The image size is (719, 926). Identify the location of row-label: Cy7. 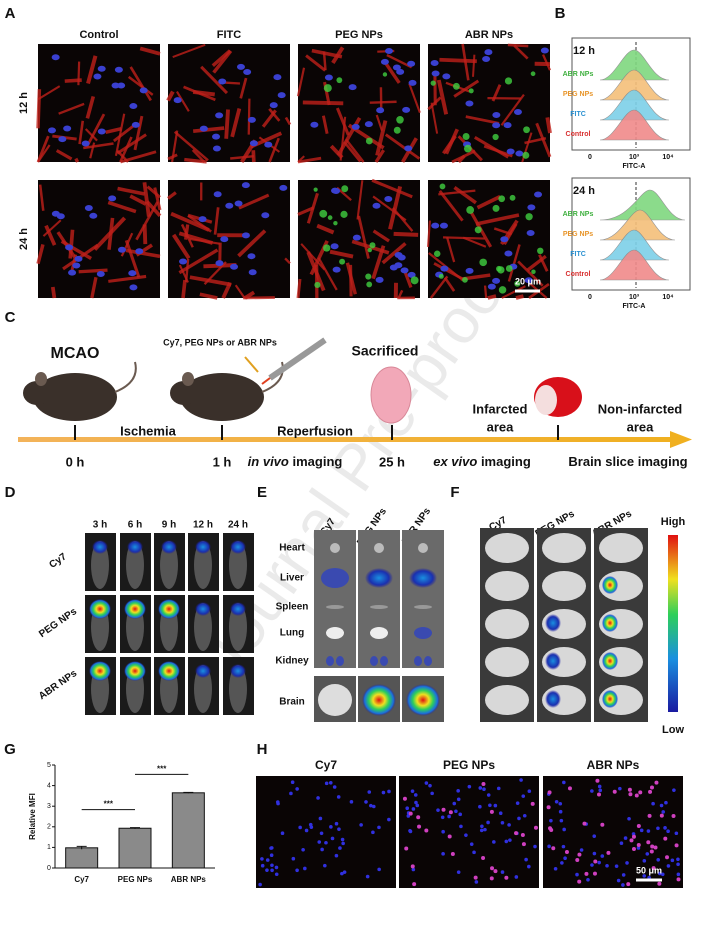
(58, 561).